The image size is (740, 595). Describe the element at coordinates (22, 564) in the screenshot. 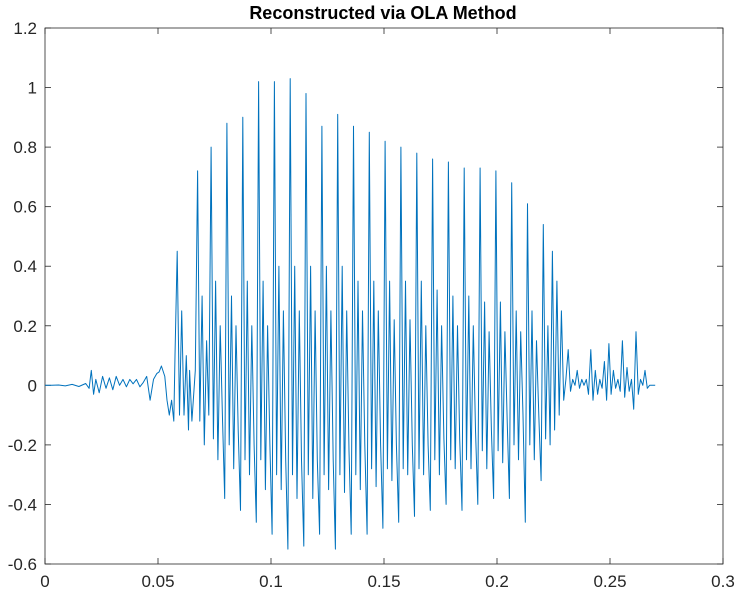

I see `y-tick-label: -0.6` at that location.